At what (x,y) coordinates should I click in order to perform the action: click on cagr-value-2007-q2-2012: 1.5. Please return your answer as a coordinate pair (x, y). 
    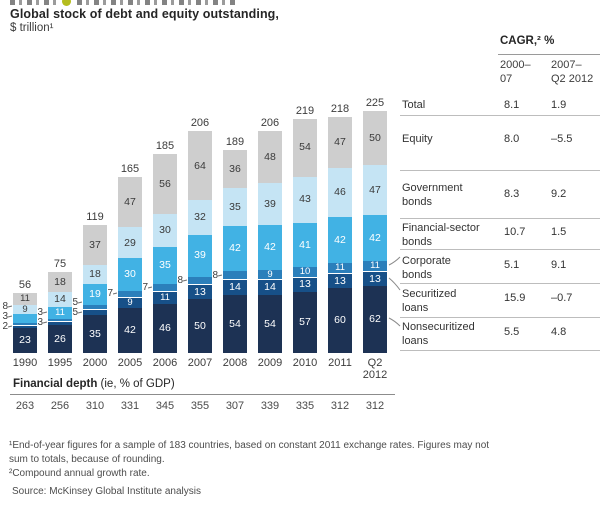
    Looking at the image, I should click on (559, 232).